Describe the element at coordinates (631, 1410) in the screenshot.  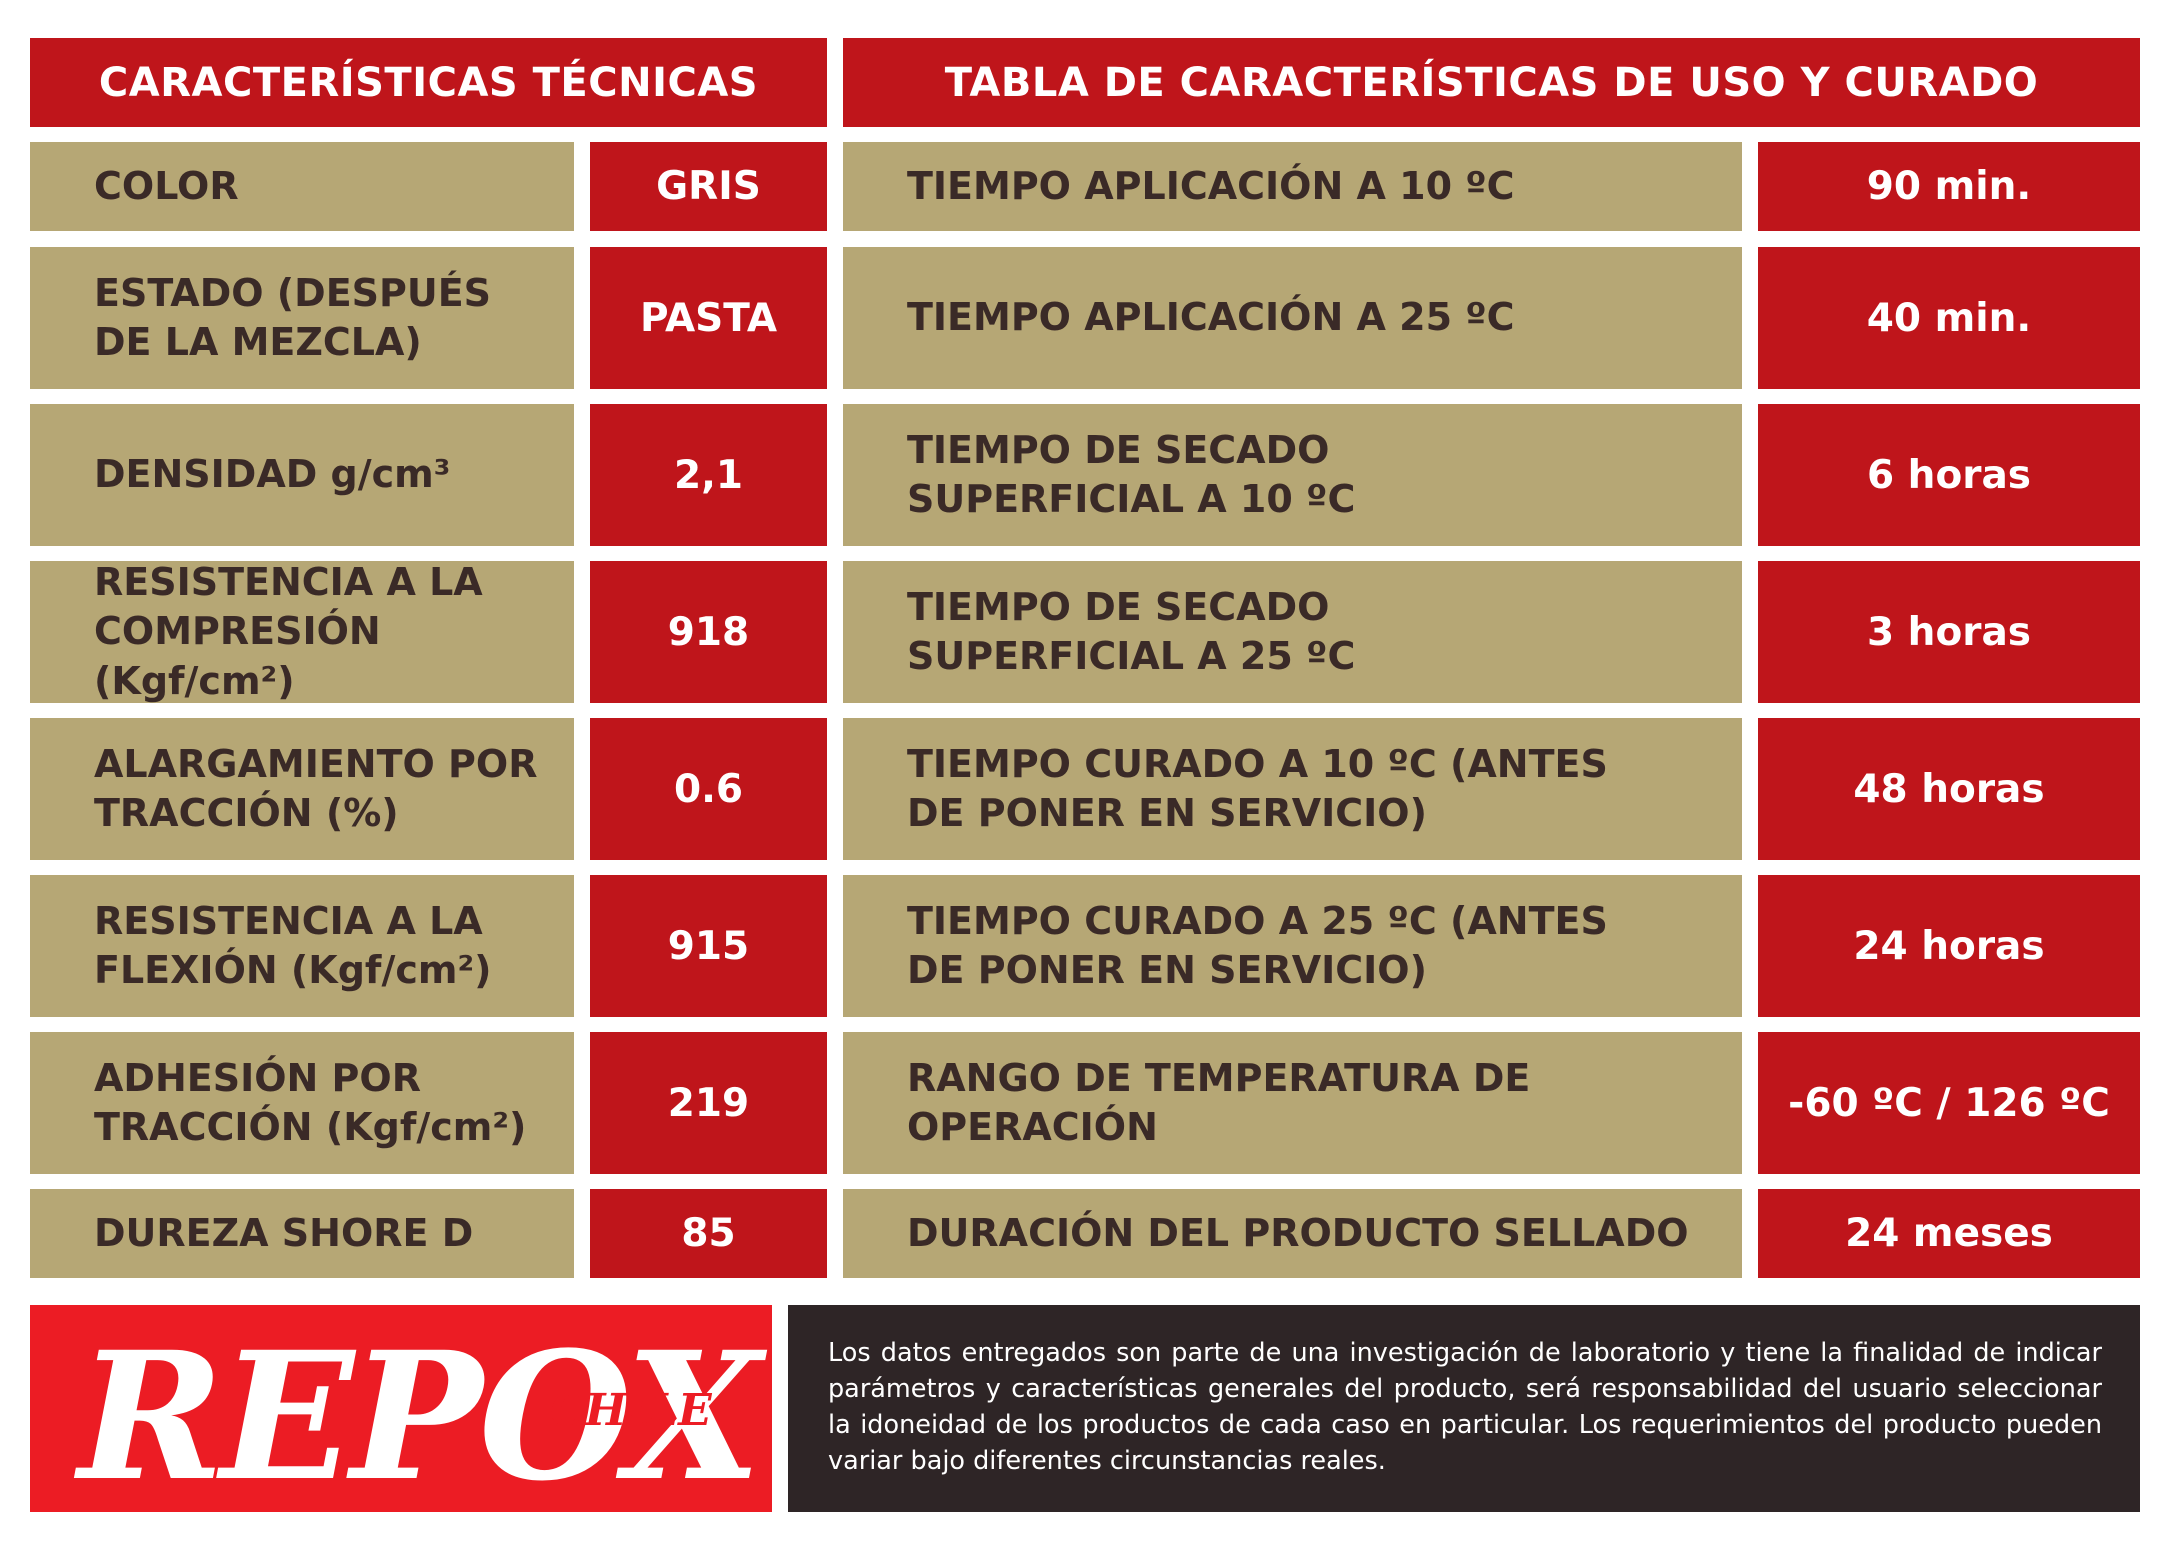
I see `logo-subtitle: CHILE` at that location.